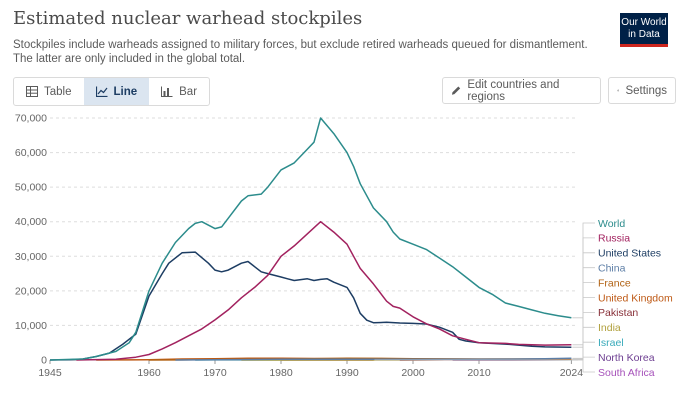 The image size is (680, 405). What do you see at coordinates (167, 91) in the screenshot?
I see `bar-chart-icon` at bounding box center [167, 91].